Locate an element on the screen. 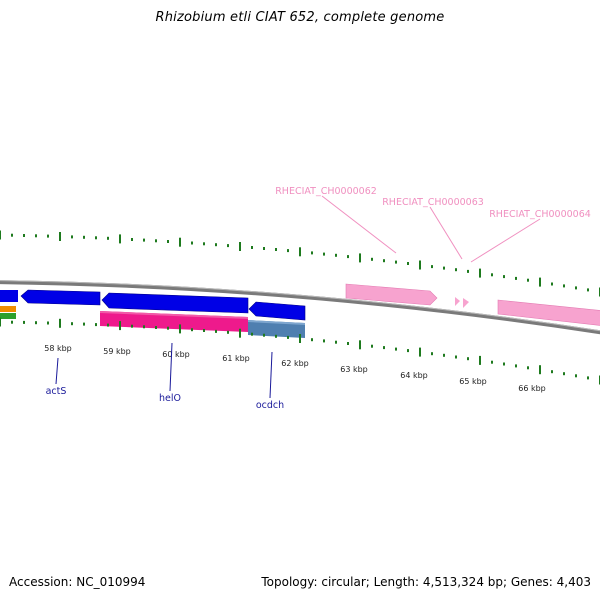  actS-leader is located at coordinates (57, 371).